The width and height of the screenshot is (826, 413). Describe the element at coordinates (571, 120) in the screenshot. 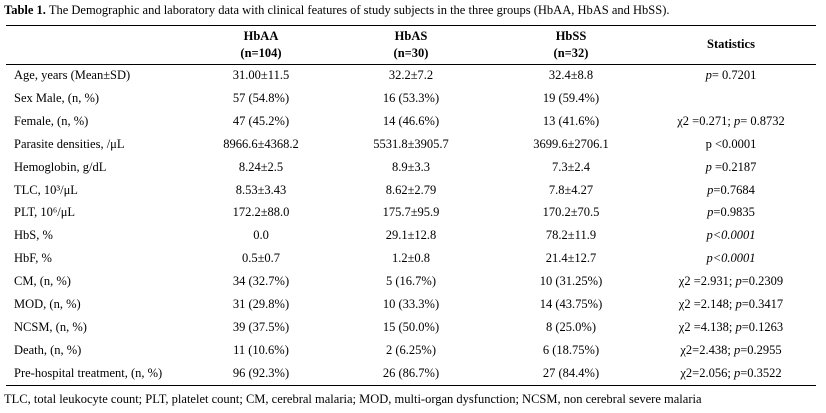

I see `cell-hbss: 13 (41.6%)` at that location.